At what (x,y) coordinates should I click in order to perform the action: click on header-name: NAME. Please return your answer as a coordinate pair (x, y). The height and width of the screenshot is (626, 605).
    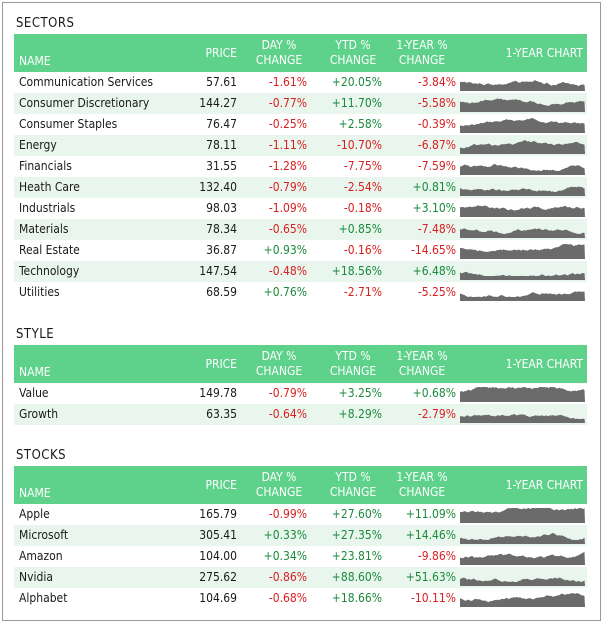
    Looking at the image, I should click on (35, 372).